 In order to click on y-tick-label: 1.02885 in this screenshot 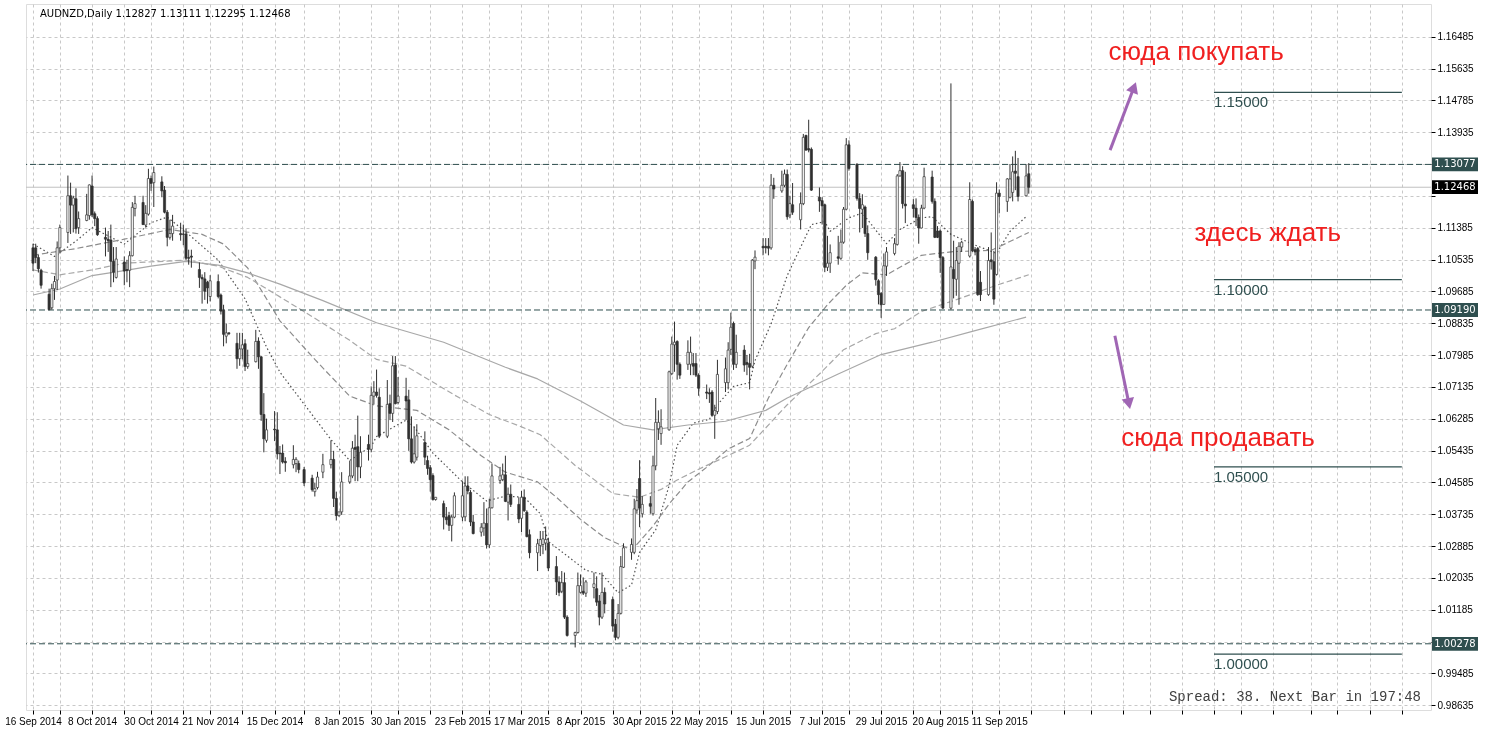, I will do `click(1456, 546)`.